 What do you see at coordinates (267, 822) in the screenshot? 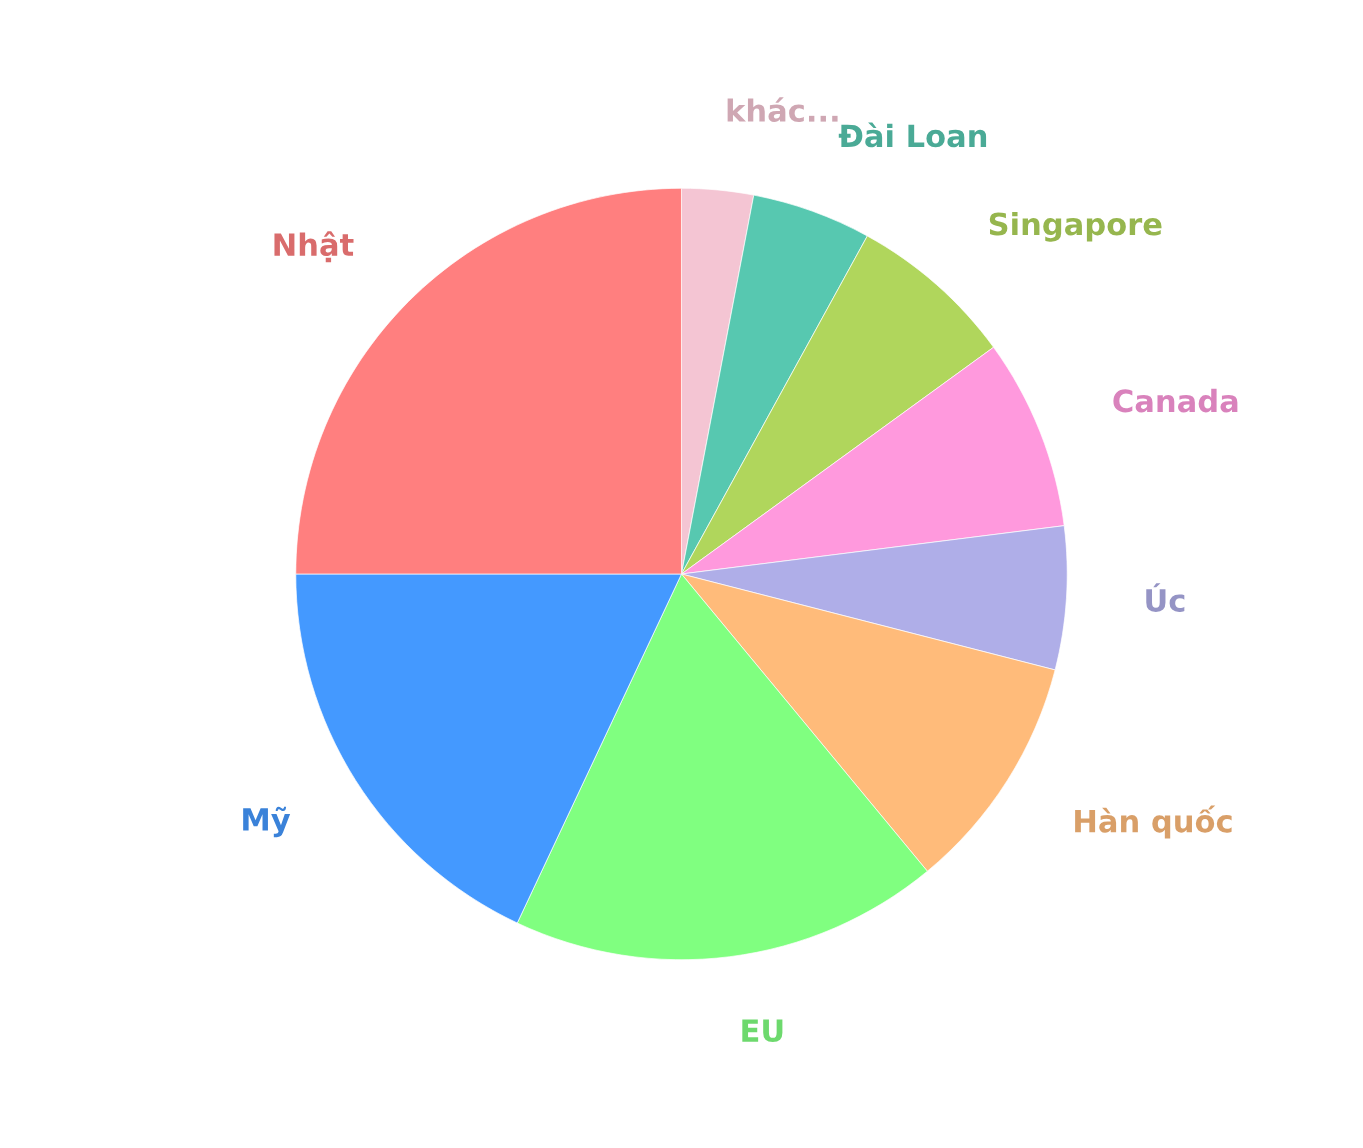
I see `slice-label: Mỹ` at bounding box center [267, 822].